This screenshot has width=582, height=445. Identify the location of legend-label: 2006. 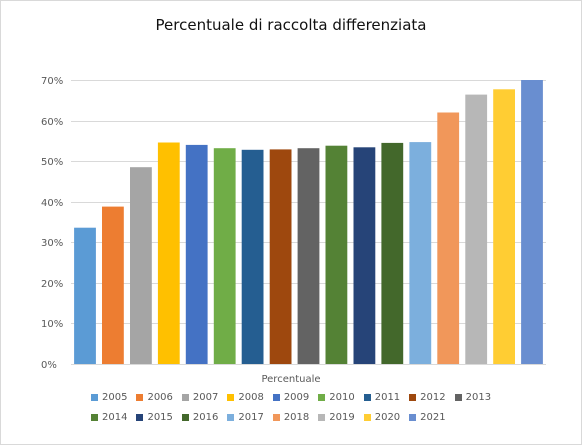
(160, 397).